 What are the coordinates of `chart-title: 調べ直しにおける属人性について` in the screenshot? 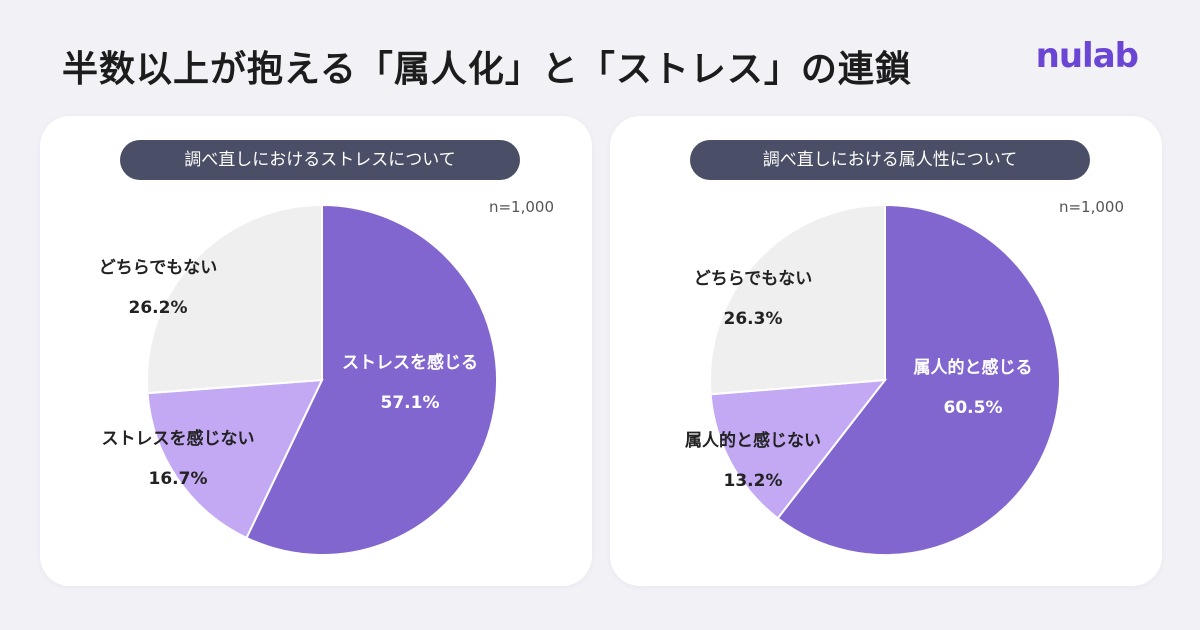 It's located at (890, 160).